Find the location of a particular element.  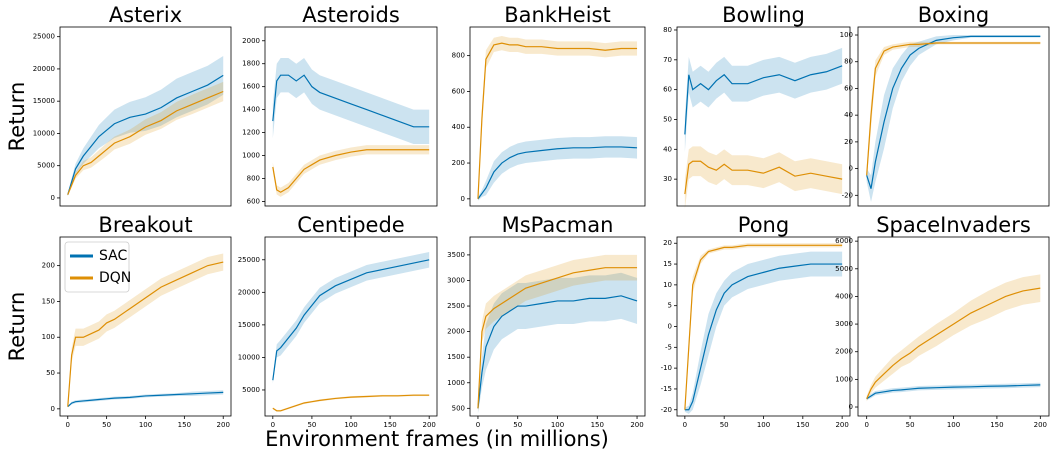

y-tick-label: 3000 is located at coordinates (844, 324).